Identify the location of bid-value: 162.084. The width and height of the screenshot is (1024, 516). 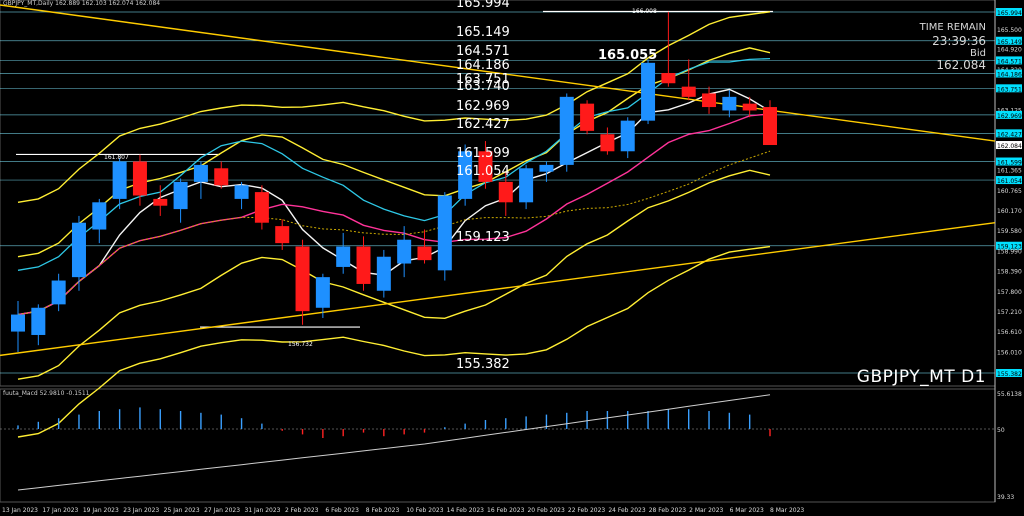
(961, 65).